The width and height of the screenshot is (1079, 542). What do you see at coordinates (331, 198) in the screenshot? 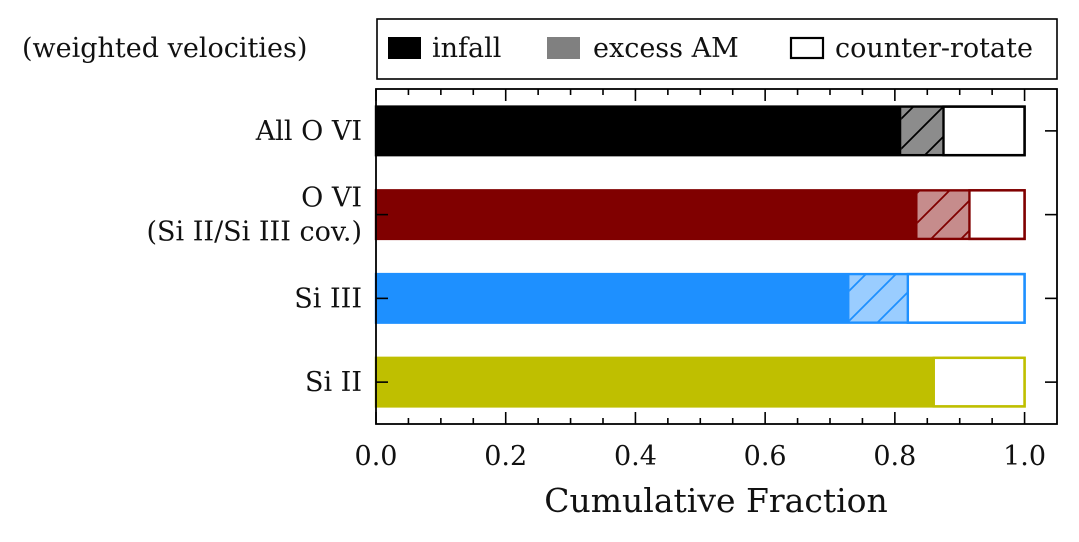
I see `category-label-ovi-cov-line1: O VI` at bounding box center [331, 198].